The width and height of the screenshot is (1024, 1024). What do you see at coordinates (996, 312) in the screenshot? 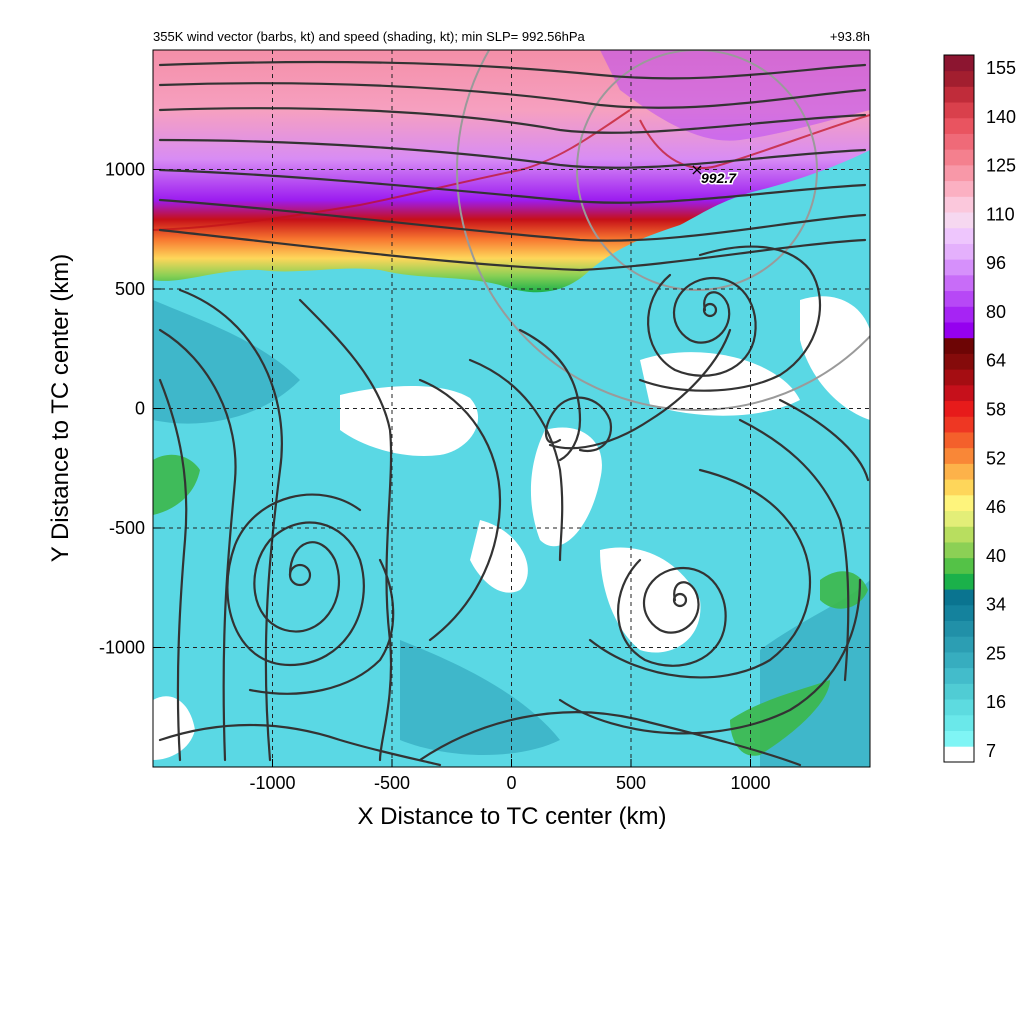
I see `colorbar-label: 80` at bounding box center [996, 312].